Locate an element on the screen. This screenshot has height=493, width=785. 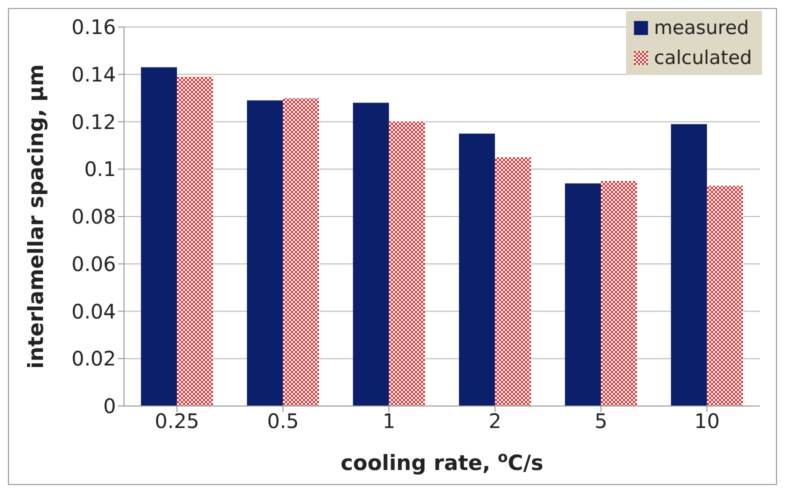
x-tick-label: 0.25 is located at coordinates (177, 421).